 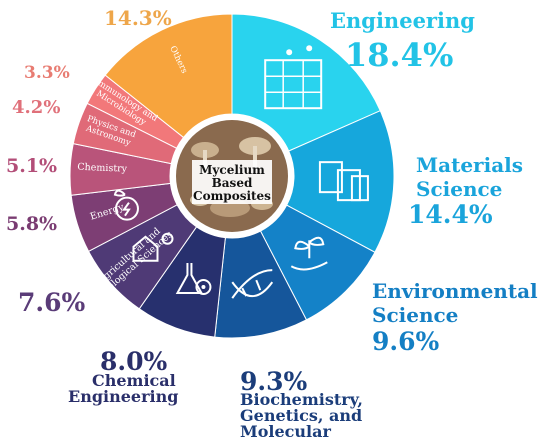 I want to click on label-materials-science-2: Science, so click(x=459, y=189).